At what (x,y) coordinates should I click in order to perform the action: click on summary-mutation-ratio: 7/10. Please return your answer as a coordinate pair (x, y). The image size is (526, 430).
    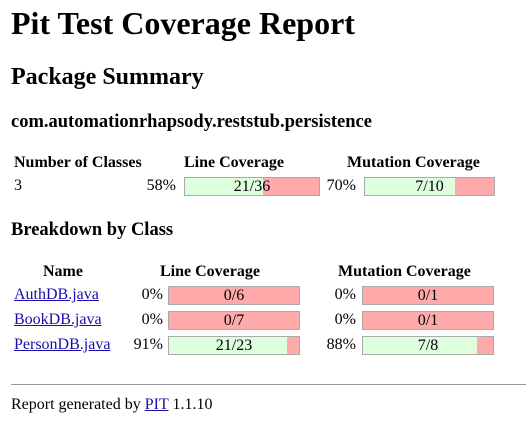
    Looking at the image, I should click on (429, 186).